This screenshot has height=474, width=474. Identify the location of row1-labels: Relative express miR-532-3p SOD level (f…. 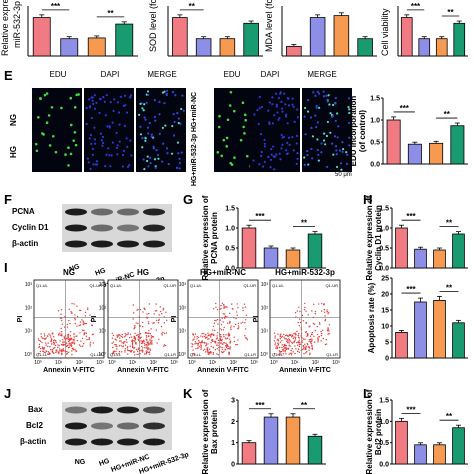
(195, 28).